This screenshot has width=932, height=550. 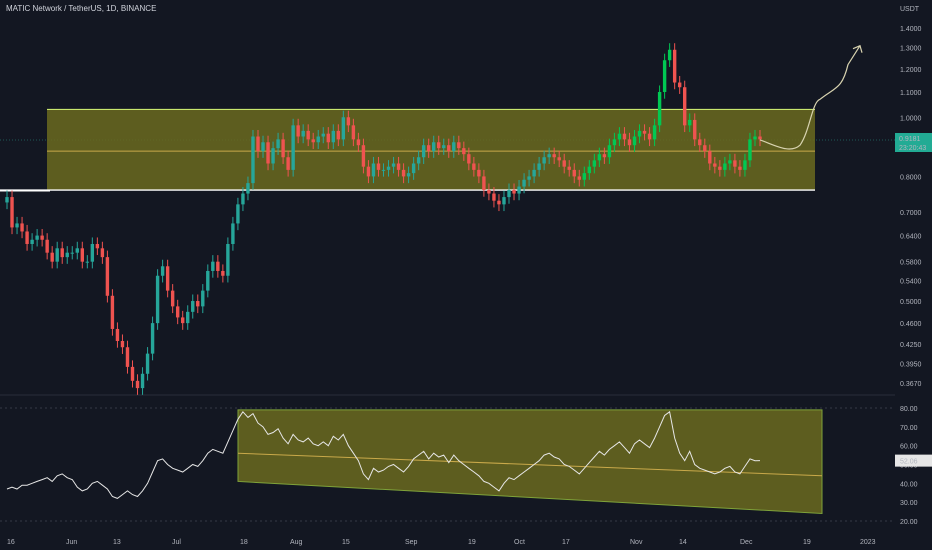 I want to click on time-tick: 18, so click(x=244, y=542).